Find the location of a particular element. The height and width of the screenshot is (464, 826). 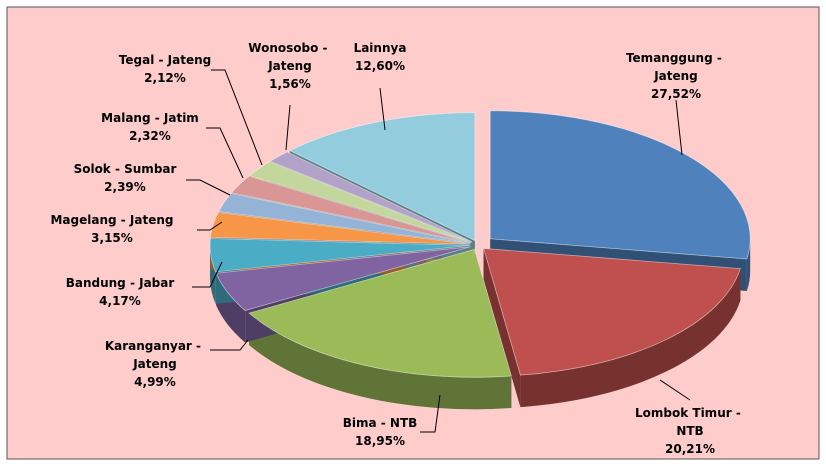

slice-value-label: 4,99% is located at coordinates (155, 382).